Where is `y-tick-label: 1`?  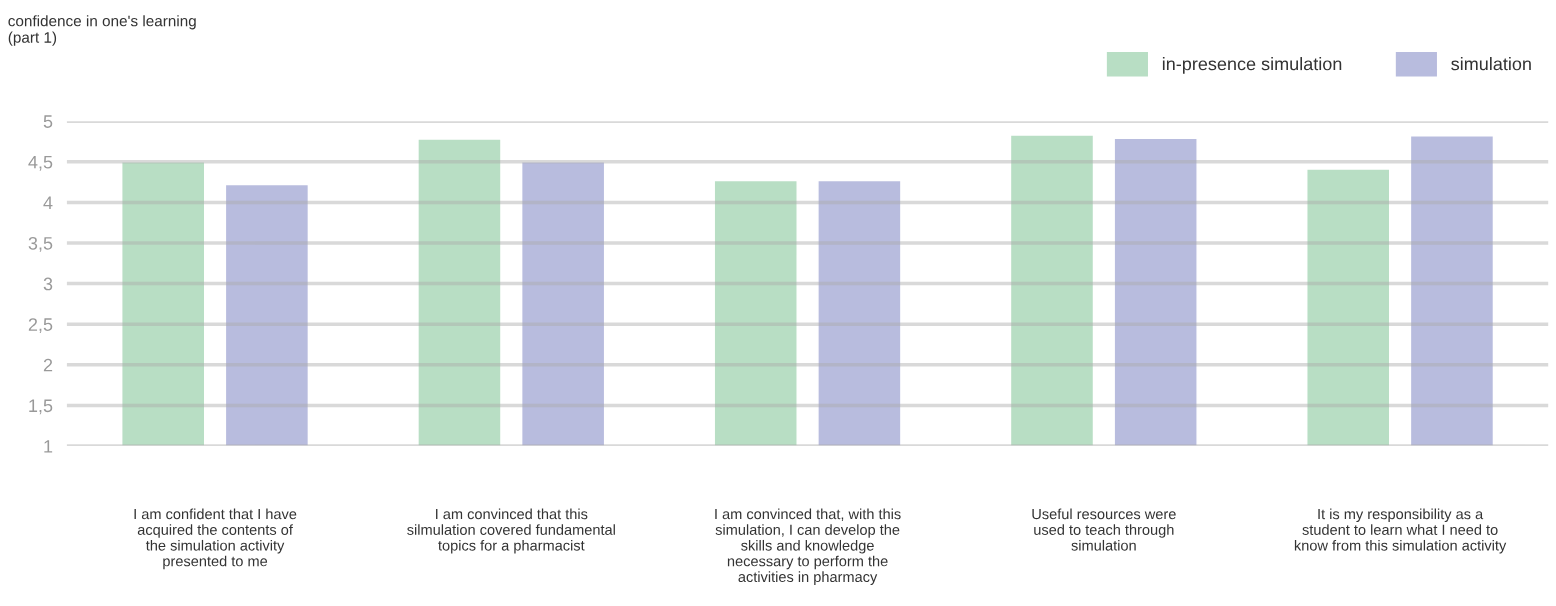
y-tick-label: 1 is located at coordinates (48, 446).